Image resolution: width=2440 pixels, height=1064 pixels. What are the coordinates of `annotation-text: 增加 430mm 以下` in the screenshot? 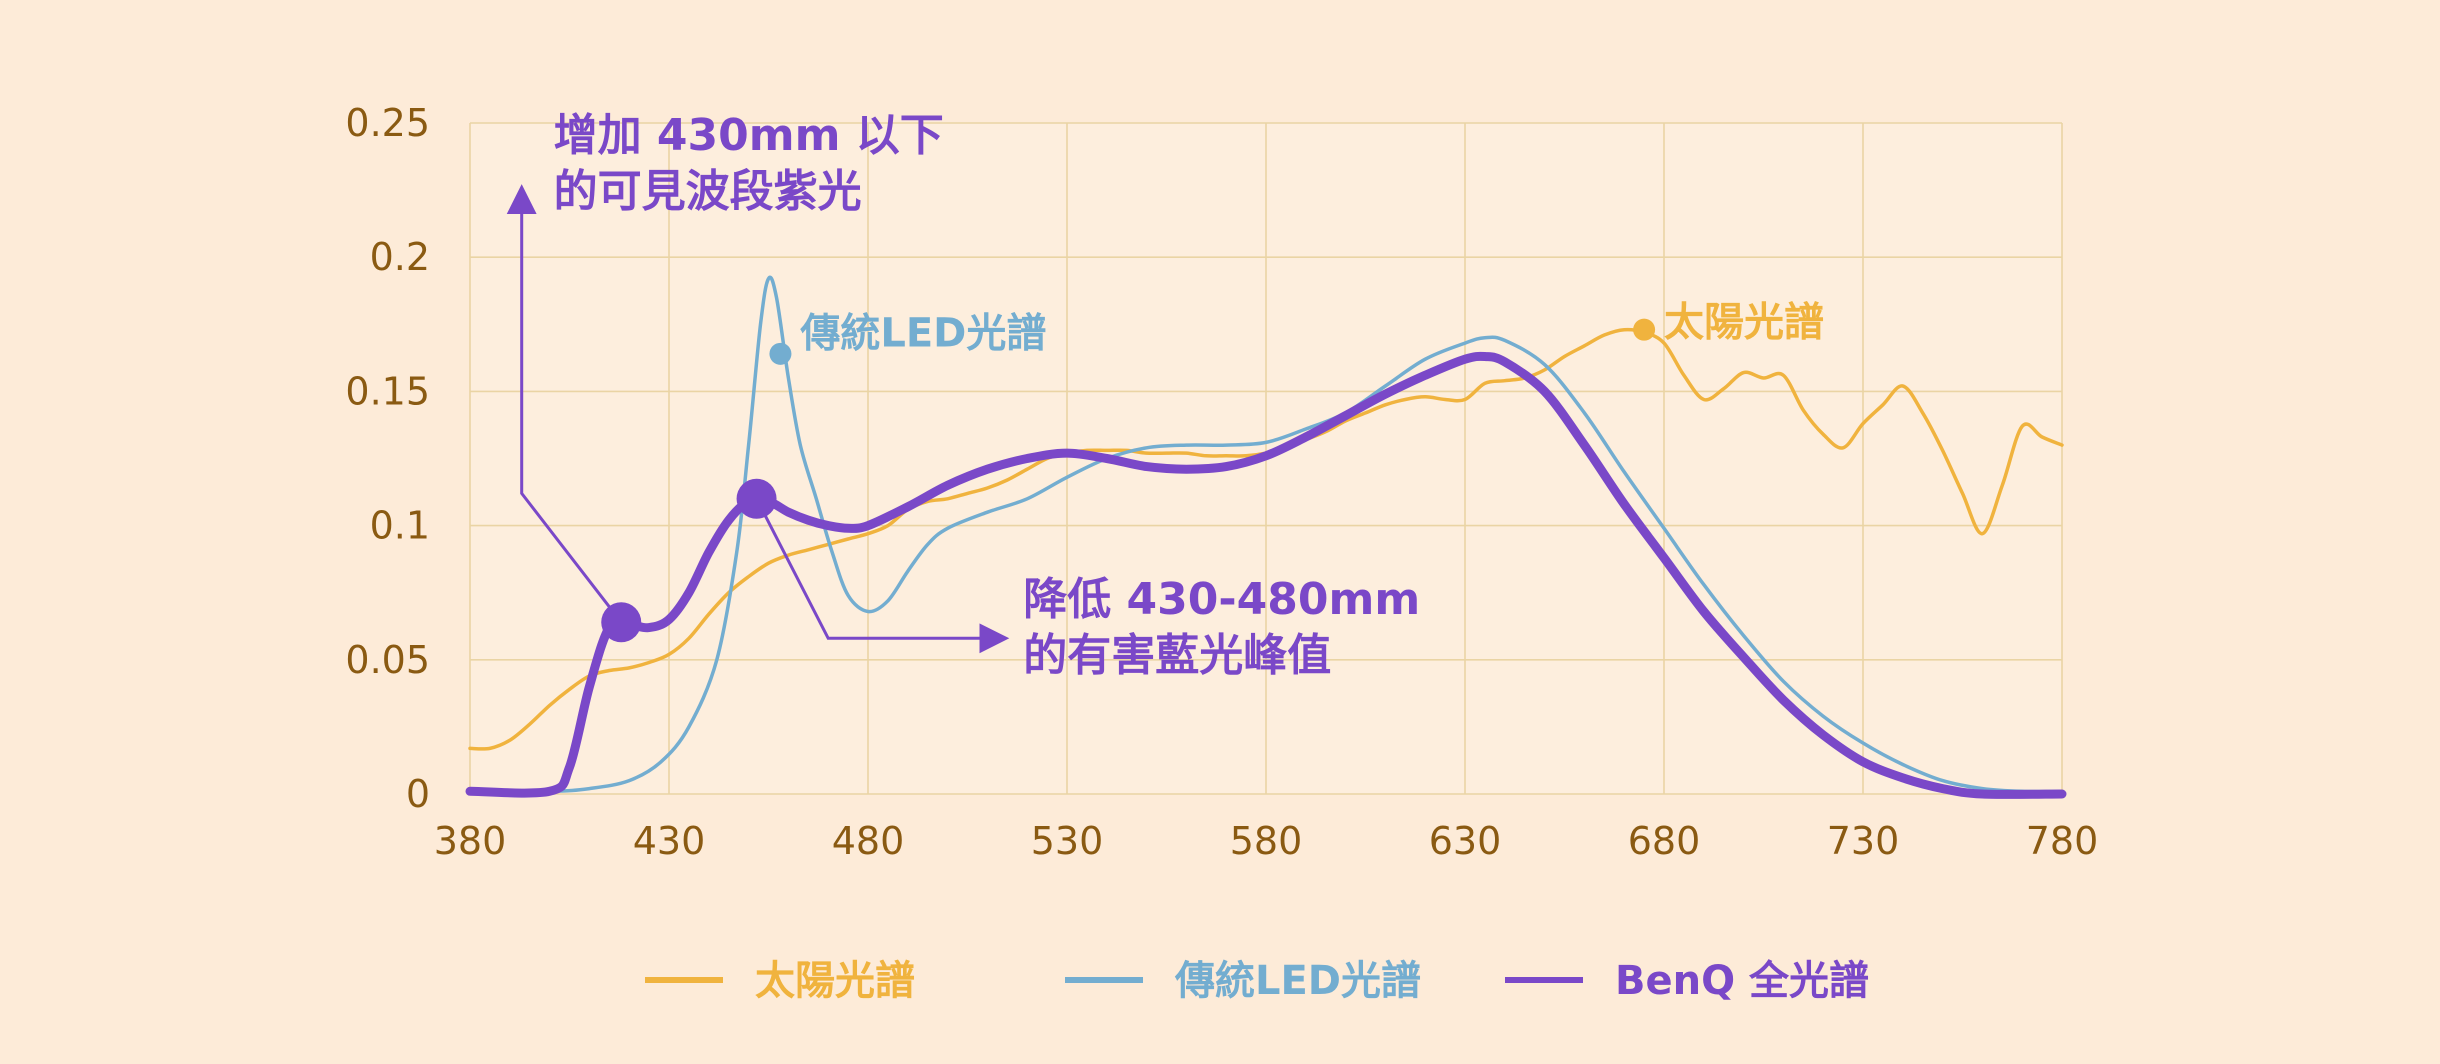 It's located at (749, 135).